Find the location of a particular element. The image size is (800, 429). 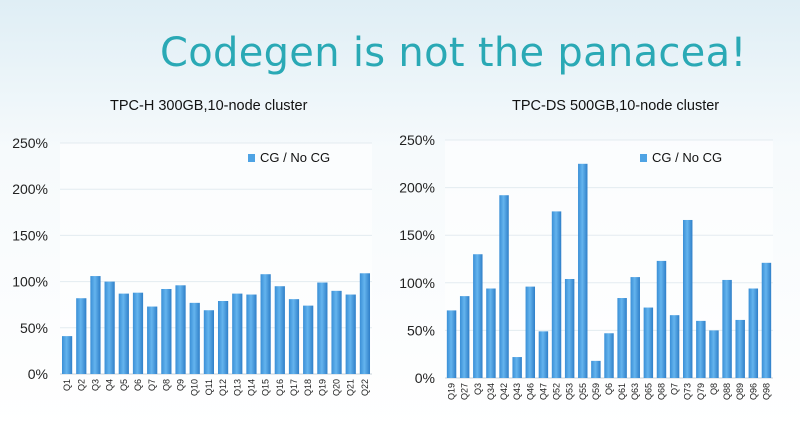

category-label: Q61 is located at coordinates (622, 391).